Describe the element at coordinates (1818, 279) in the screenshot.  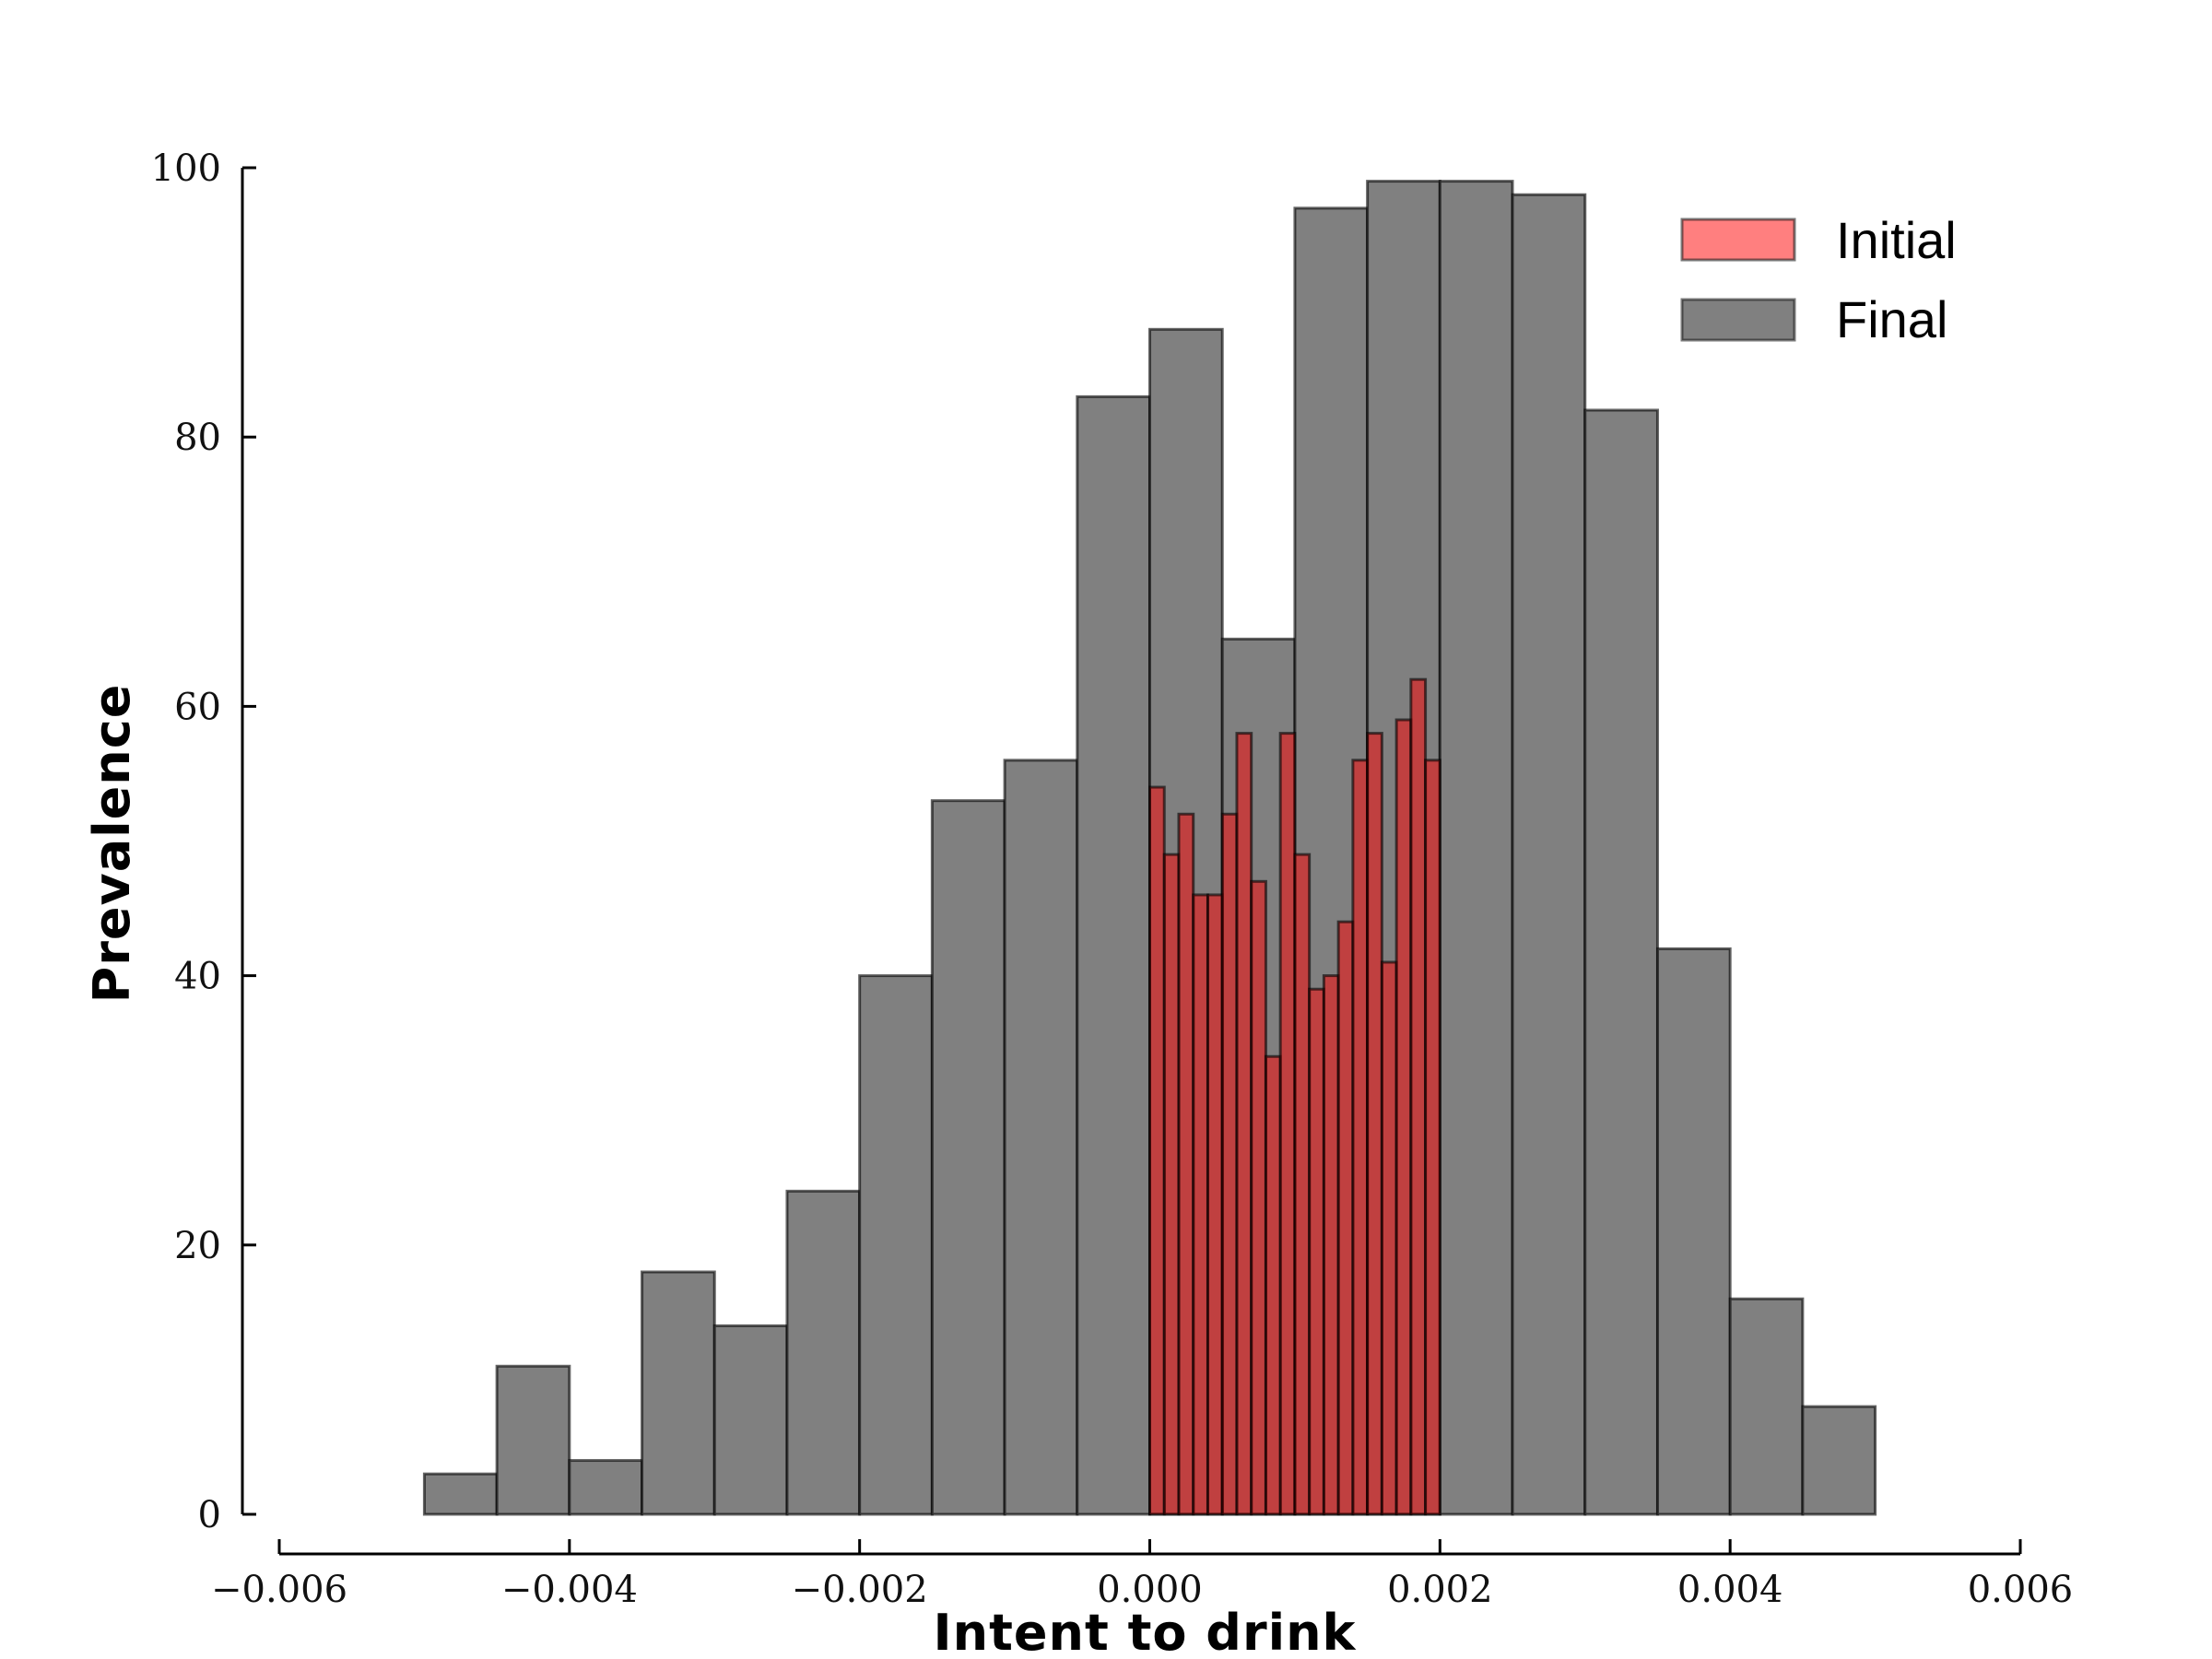
I see `legend: Initial Final` at that location.